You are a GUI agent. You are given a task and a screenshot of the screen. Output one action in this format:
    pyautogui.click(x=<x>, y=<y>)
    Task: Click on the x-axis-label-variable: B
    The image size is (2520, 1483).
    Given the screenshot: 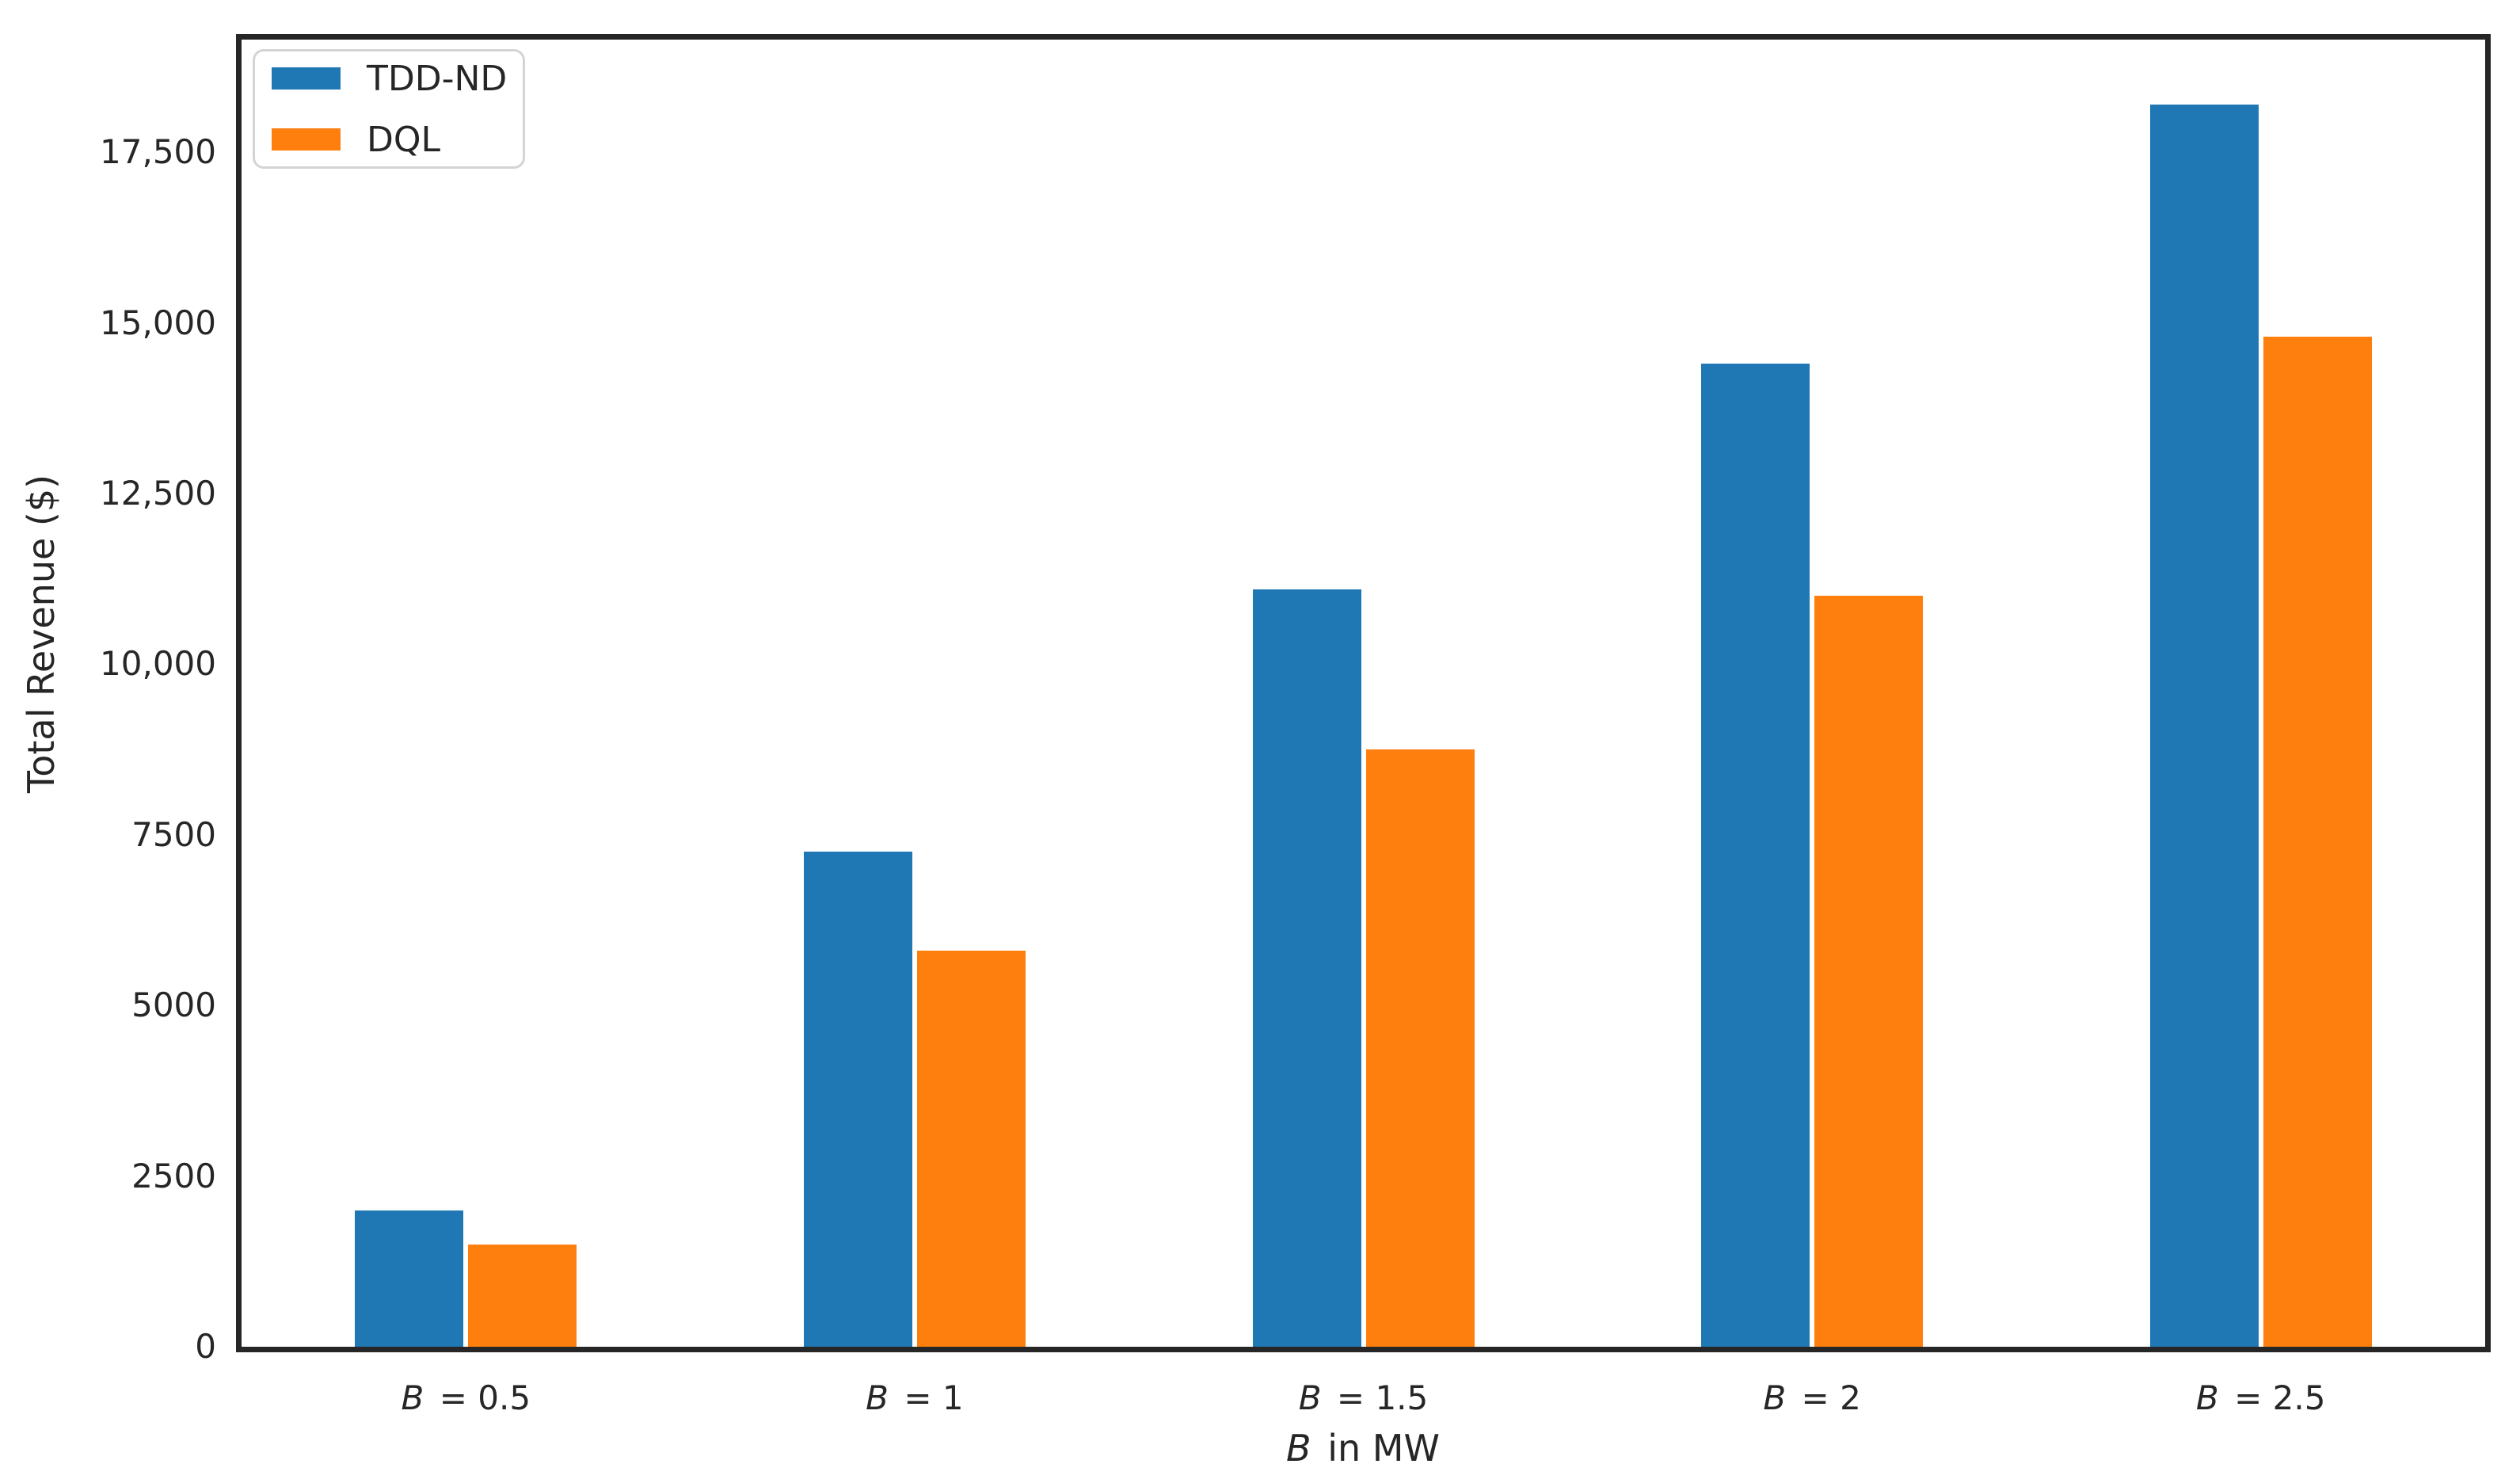 What is the action you would take?
    pyautogui.click(x=1298, y=1448)
    